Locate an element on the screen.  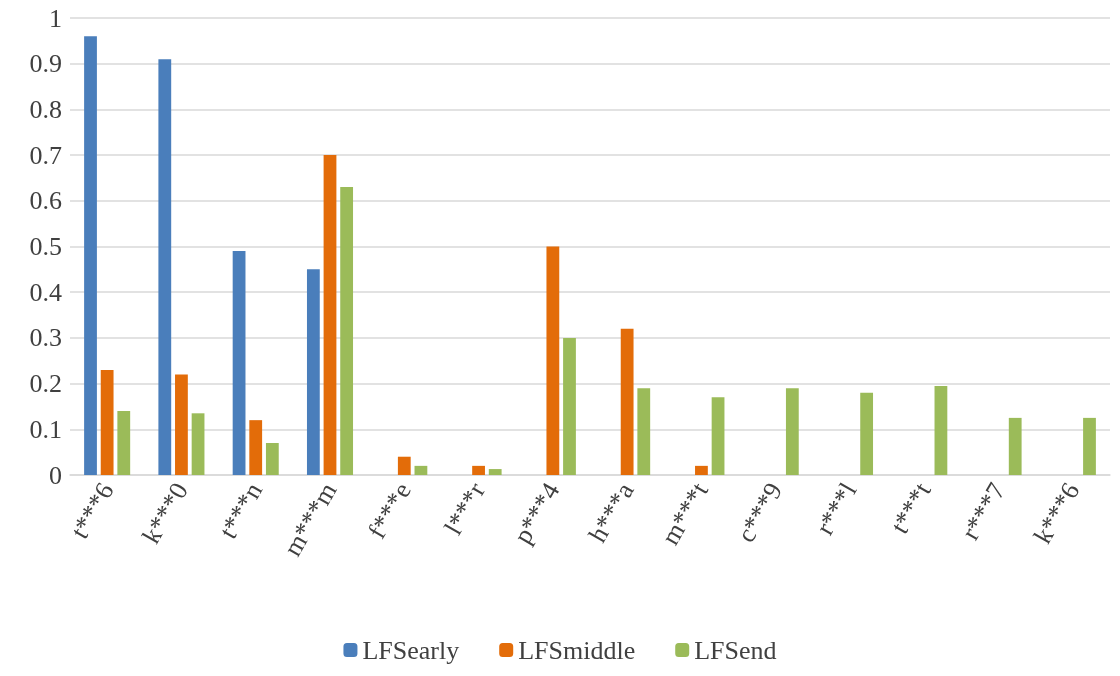
y-tick-label: 0.1 is located at coordinates (45, 429).